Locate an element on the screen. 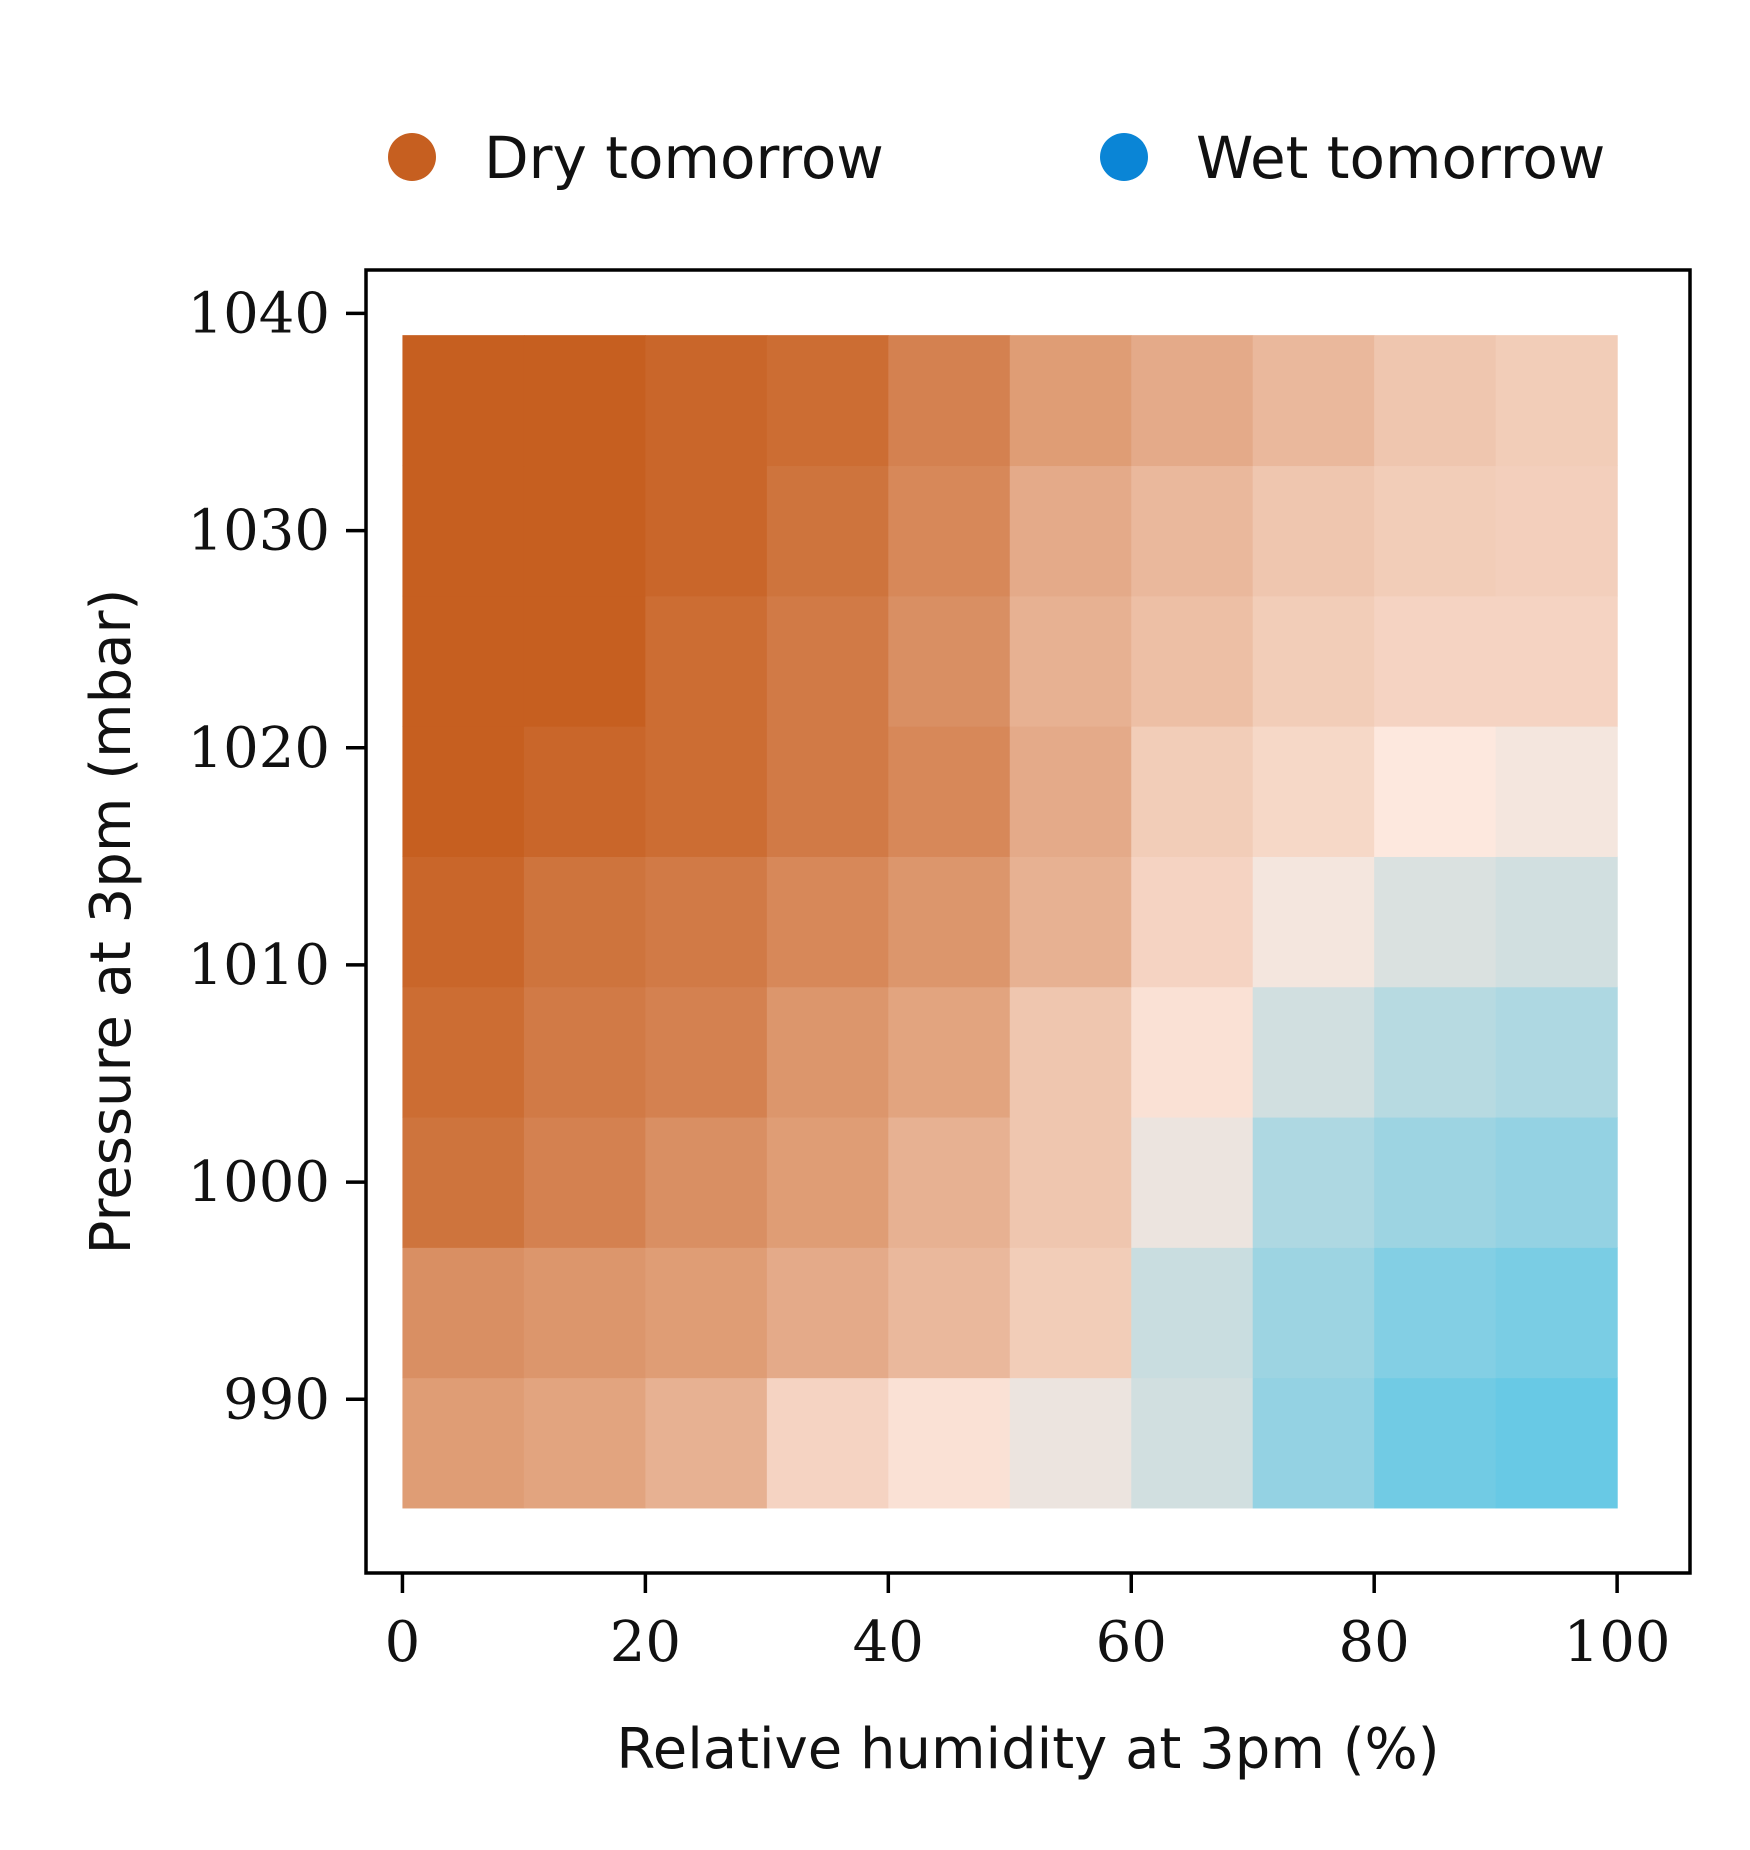  legend: Dry tomorrow Wet tomorrow is located at coordinates (996, 158).